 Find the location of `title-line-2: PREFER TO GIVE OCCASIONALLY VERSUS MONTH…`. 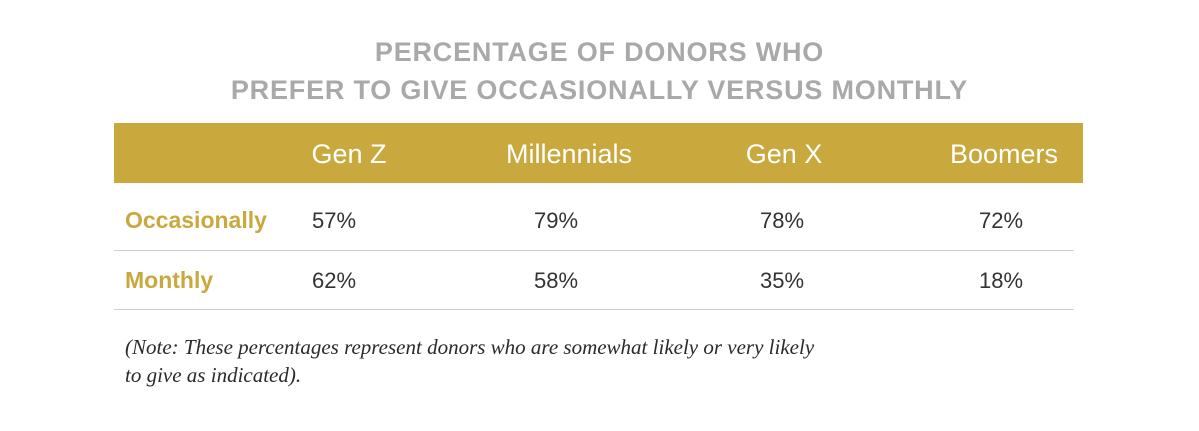

title-line-2: PREFER TO GIVE OCCASIONALLY VERSUS MONTH… is located at coordinates (599, 90).